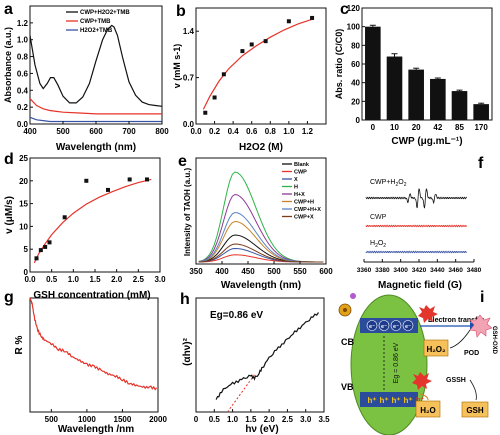 This screenshot has width=500, height=435. I want to click on semiconductor-ellipse, so click(389, 364).